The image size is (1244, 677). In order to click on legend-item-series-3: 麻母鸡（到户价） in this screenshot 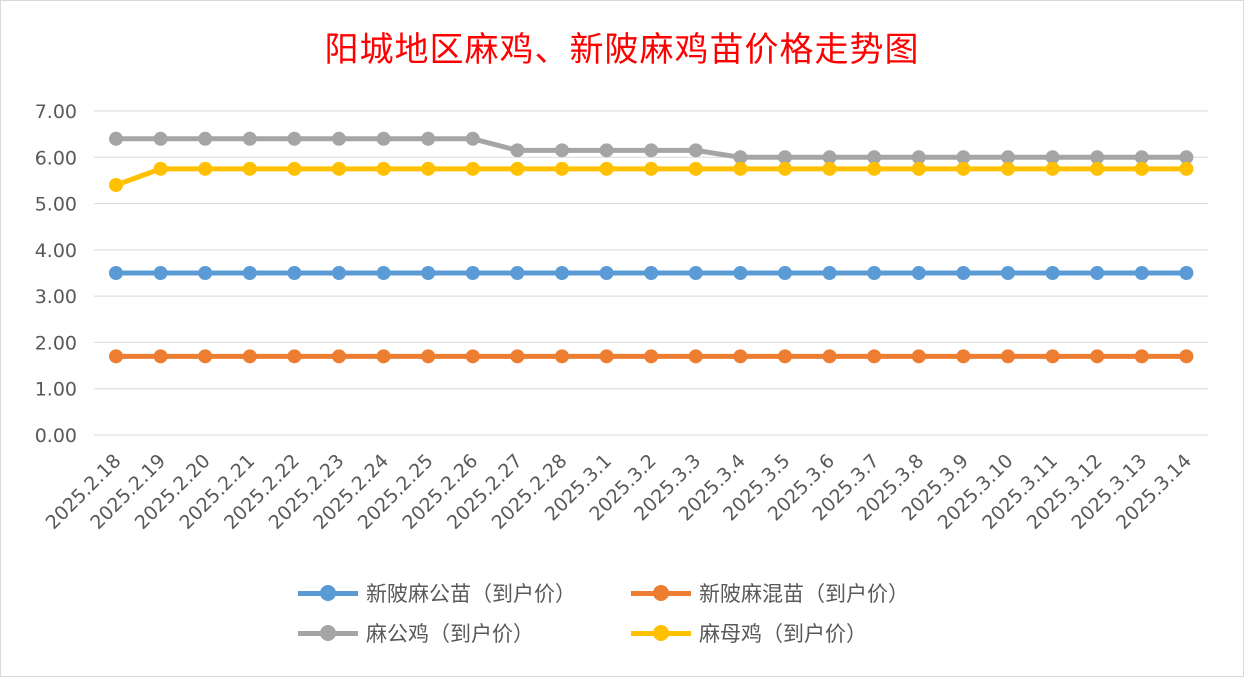, I will do `click(749, 633)`.